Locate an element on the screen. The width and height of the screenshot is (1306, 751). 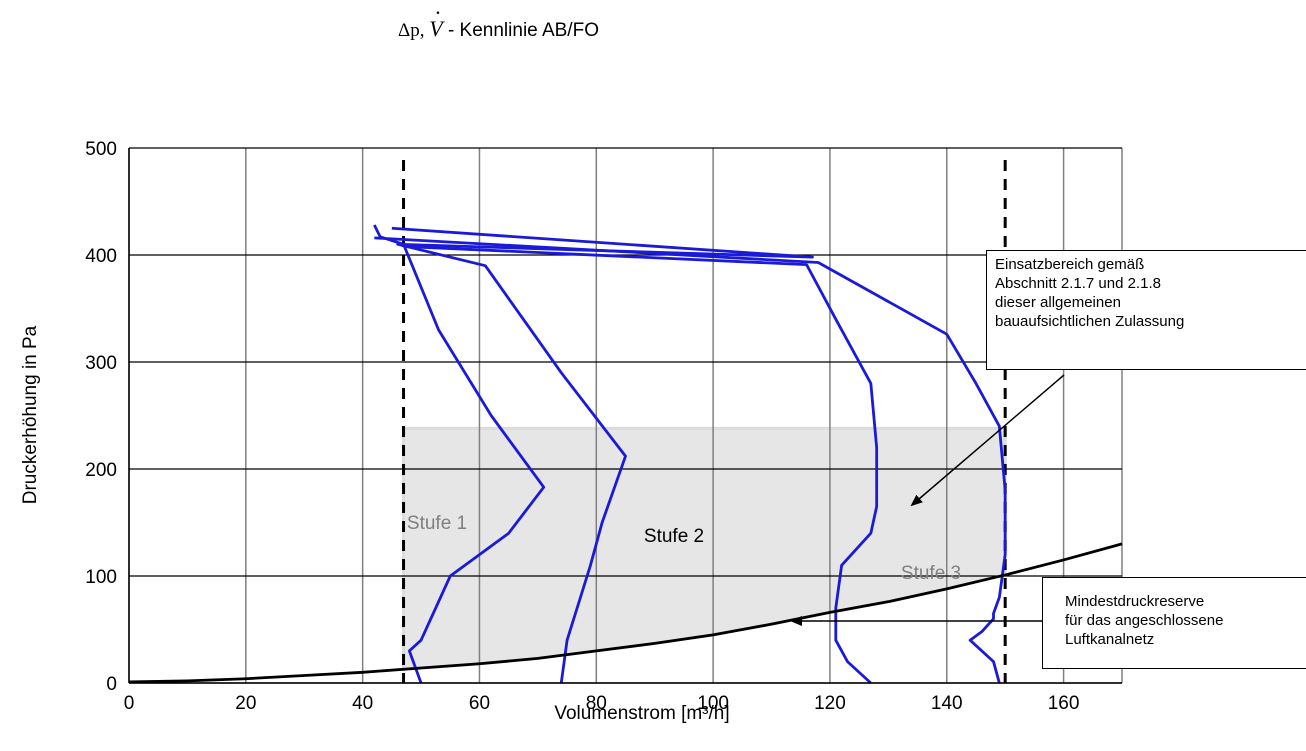
x-tick-label-0: 0 is located at coordinates (129, 703).